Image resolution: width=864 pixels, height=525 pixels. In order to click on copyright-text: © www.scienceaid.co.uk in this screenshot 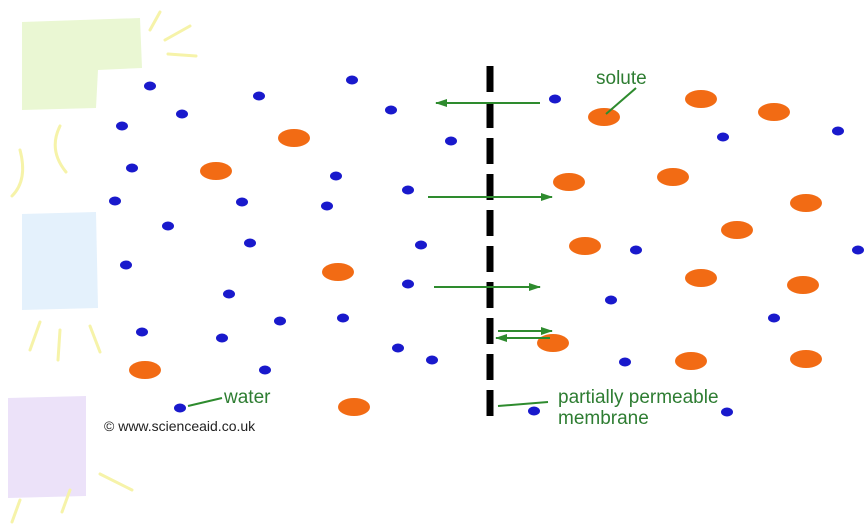, I will do `click(180, 426)`.